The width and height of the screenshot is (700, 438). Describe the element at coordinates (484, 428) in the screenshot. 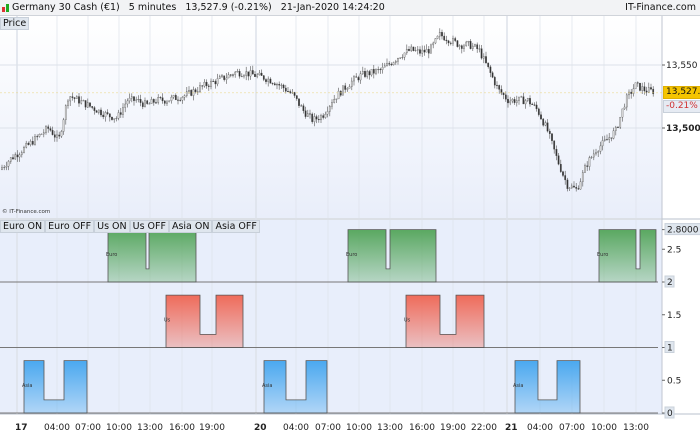

I see `x-axis-tick: 22:00` at that location.